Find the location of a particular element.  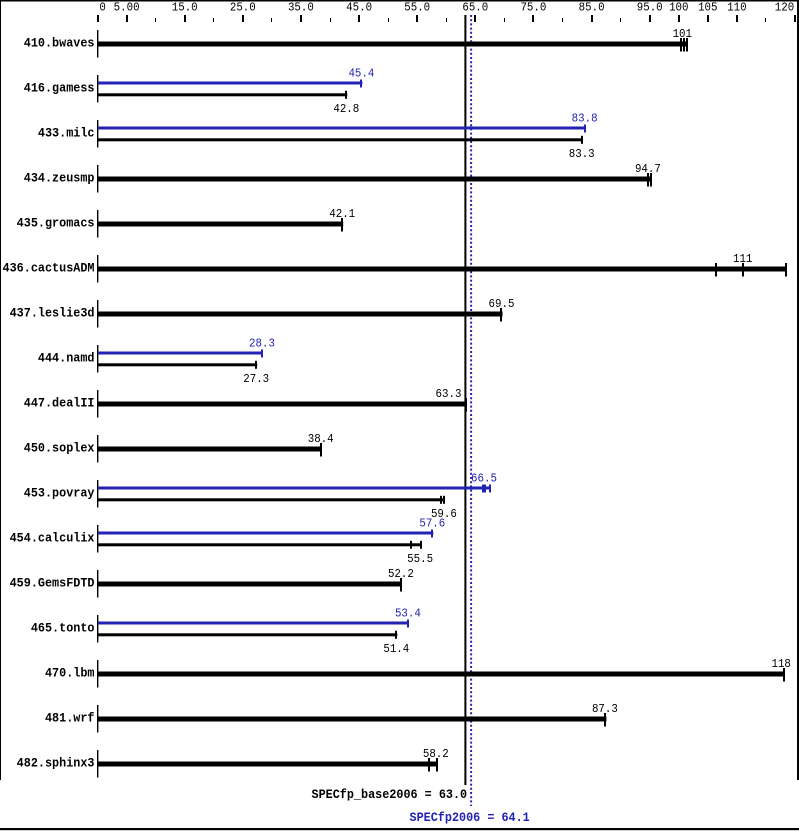

svg-text: 45.4 is located at coordinates (361, 74).